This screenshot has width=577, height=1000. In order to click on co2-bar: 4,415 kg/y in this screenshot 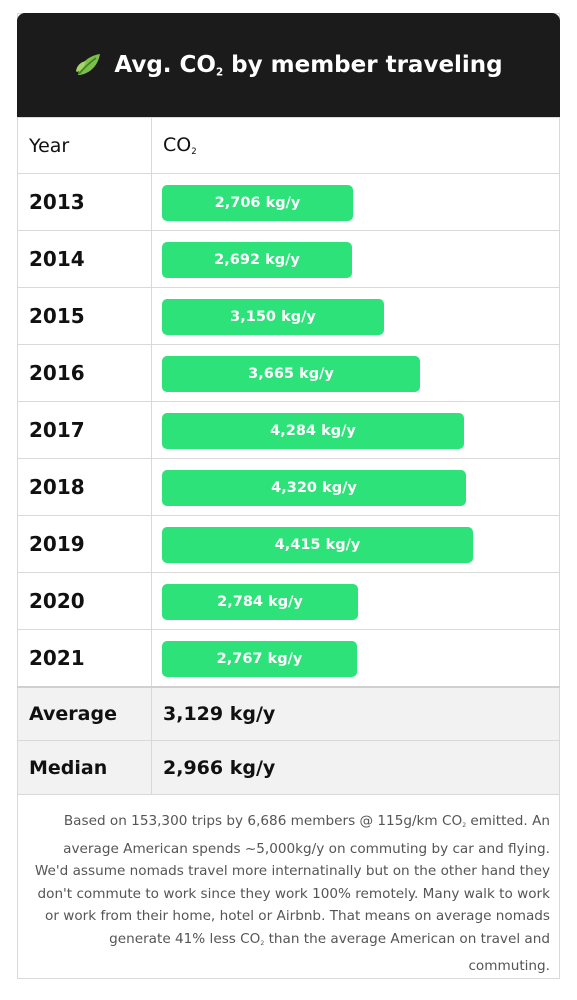, I will do `click(317, 545)`.